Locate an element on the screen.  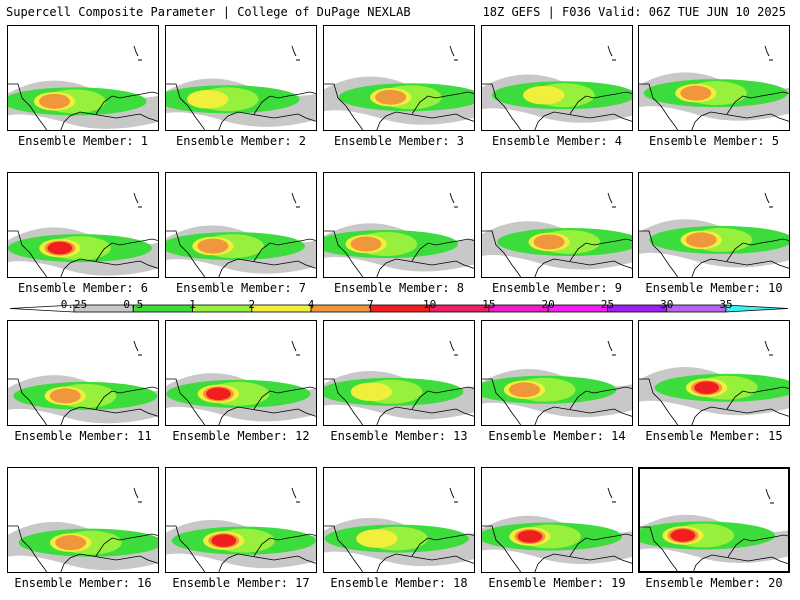
ensemble-member-label: Ensemble Member: 15 is located at coordinates (714, 436).